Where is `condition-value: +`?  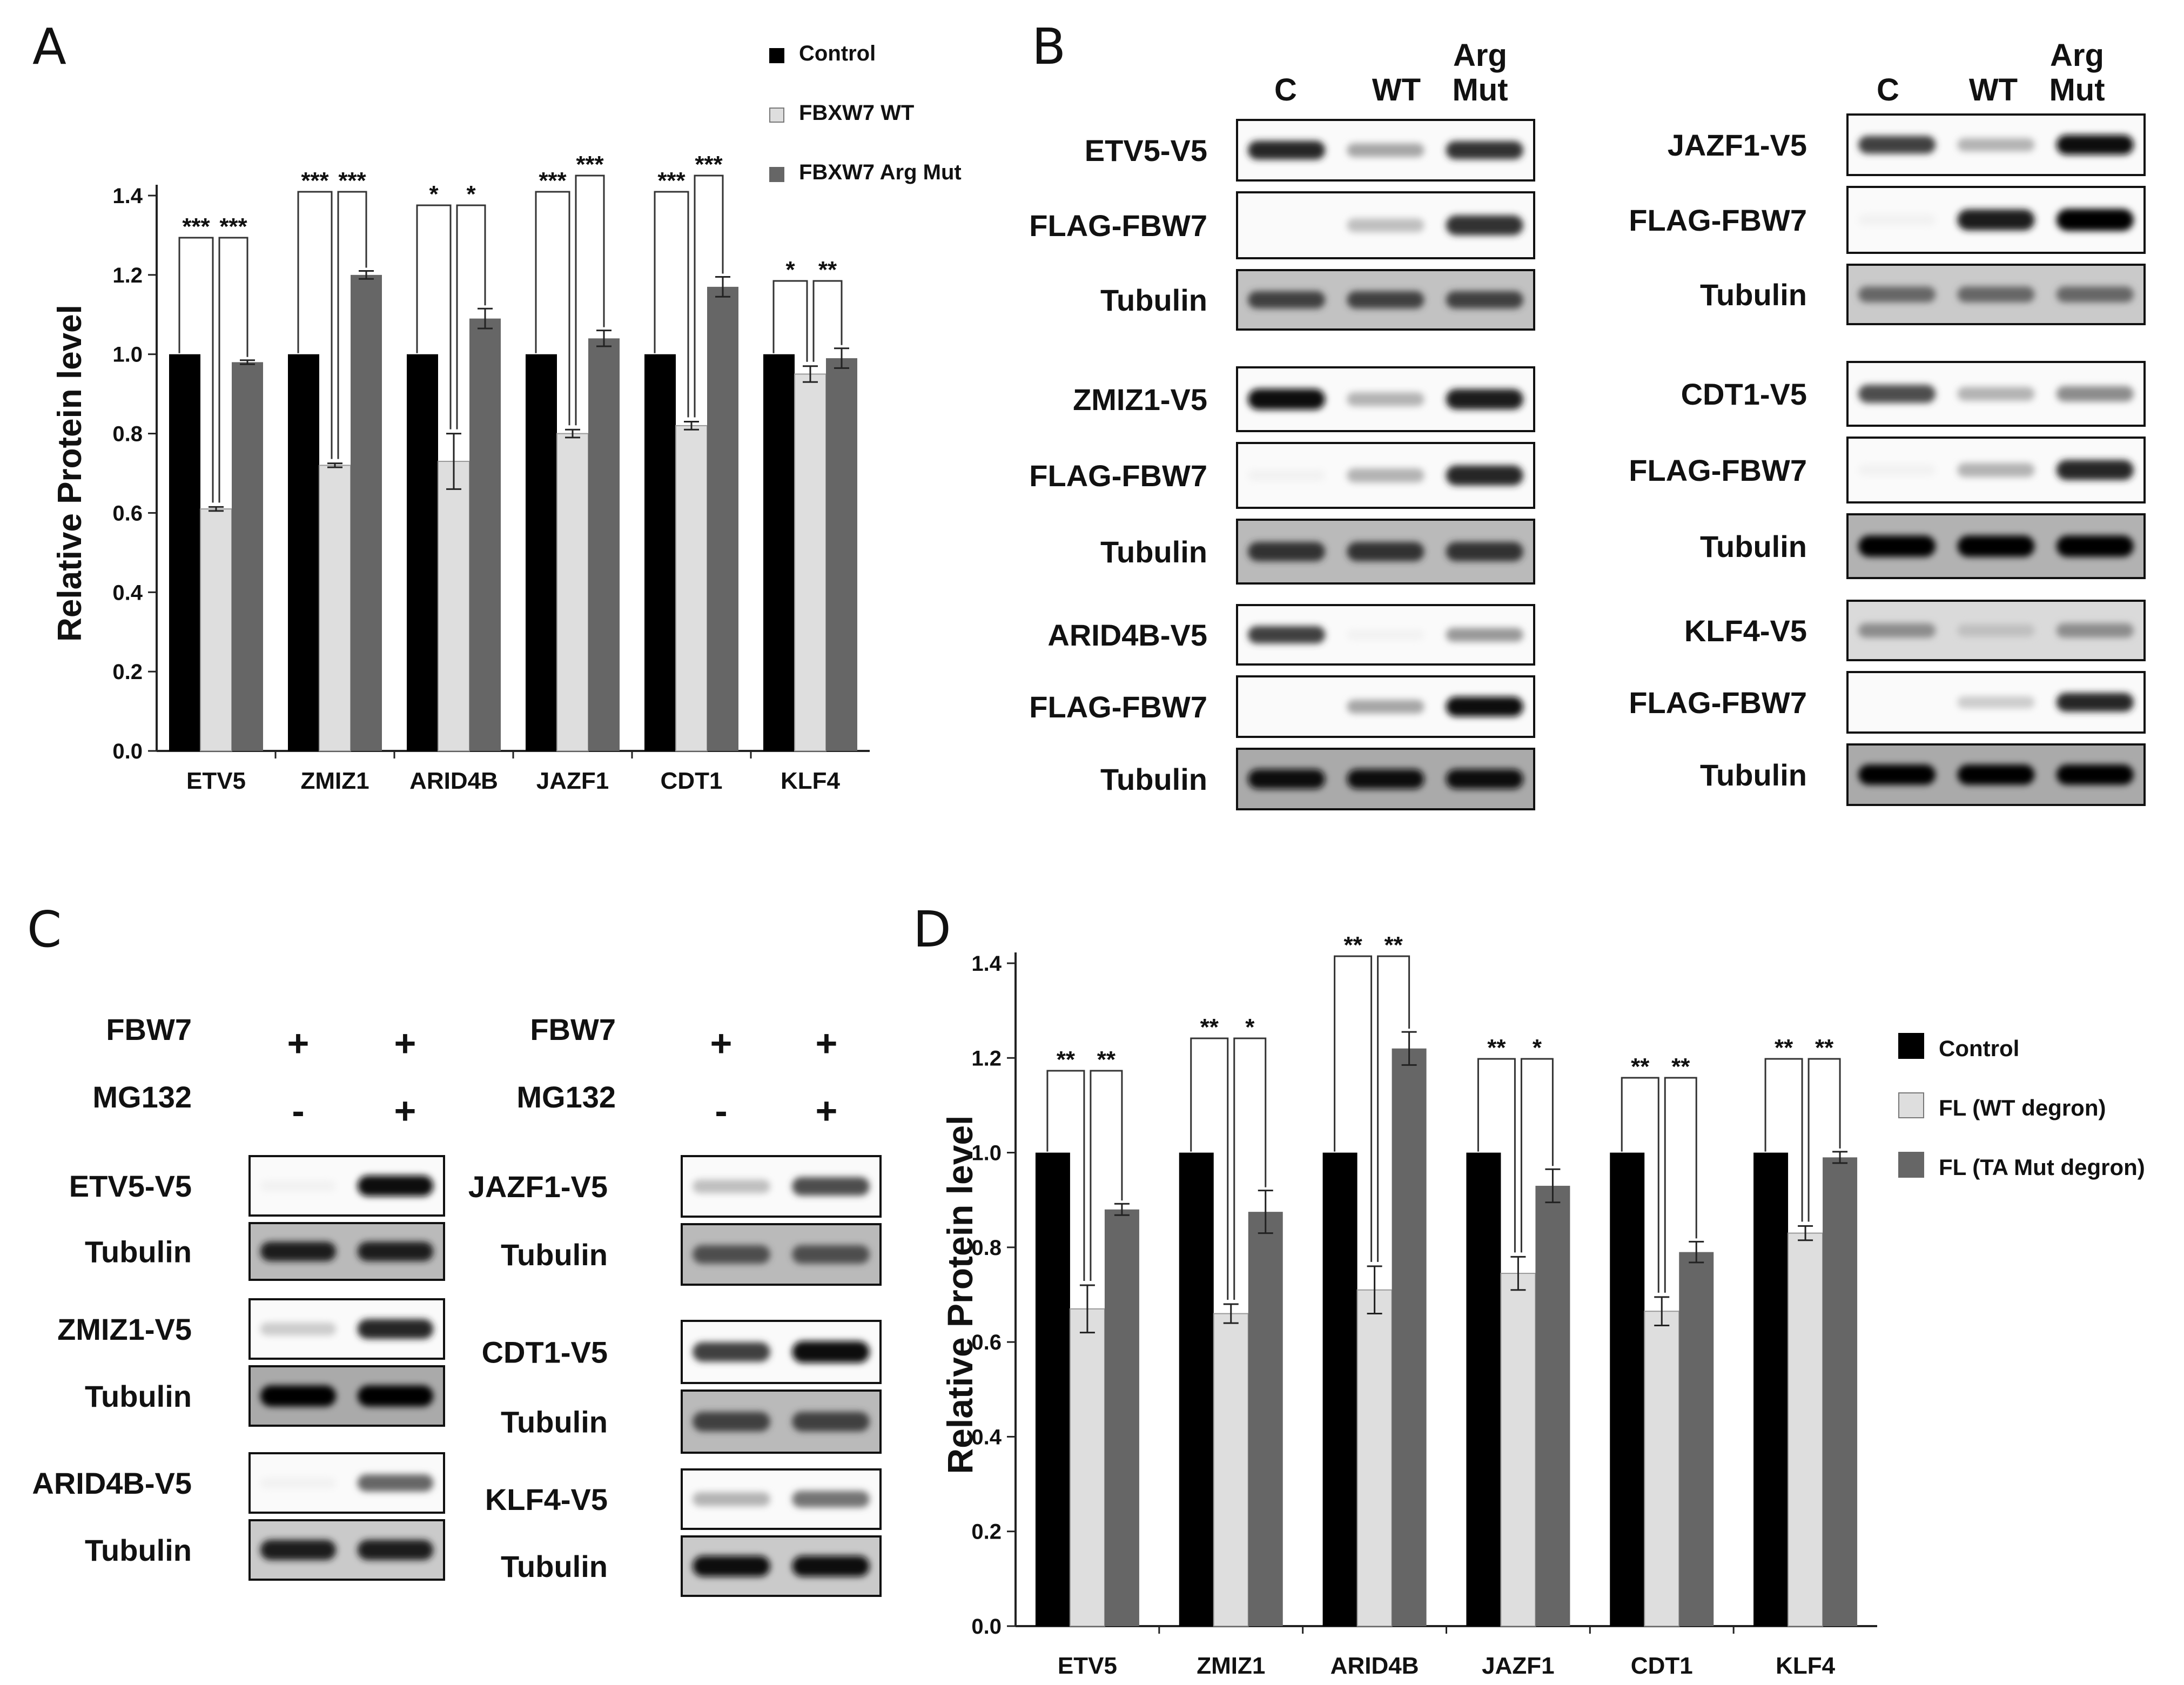 condition-value: + is located at coordinates (299, 1043).